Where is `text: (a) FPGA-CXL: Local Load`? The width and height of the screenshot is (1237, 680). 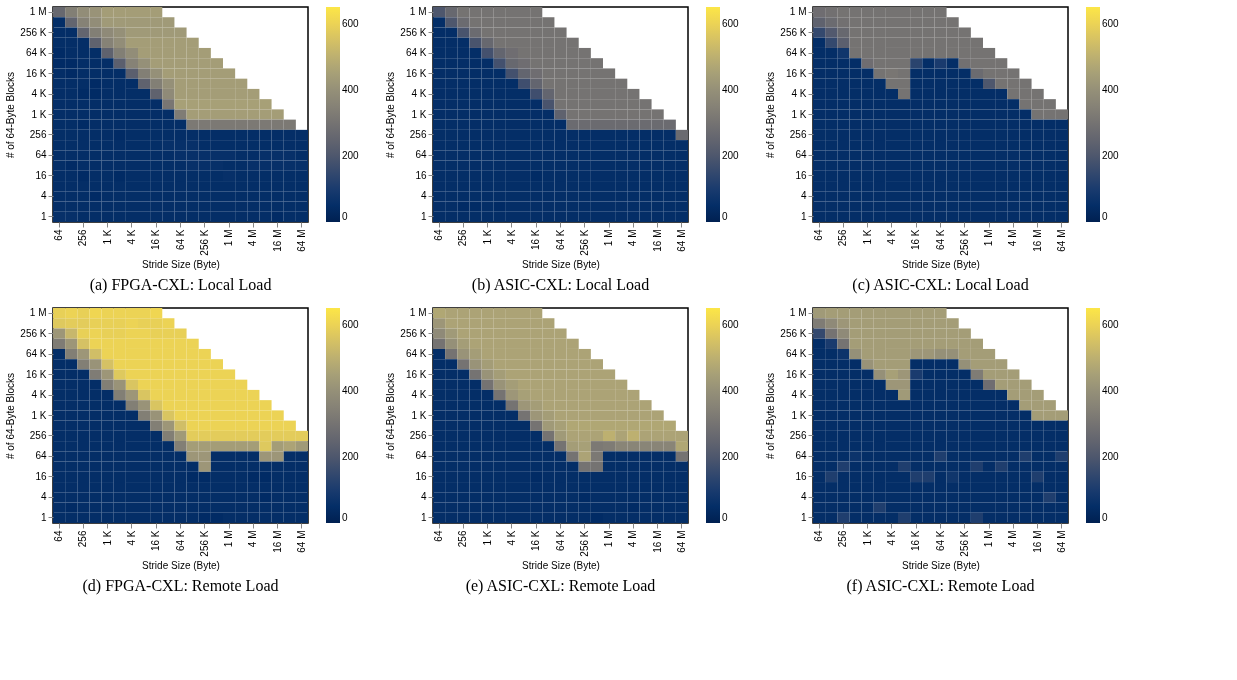 text: (a) FPGA-CXL: Local Load is located at coordinates (180, 285).